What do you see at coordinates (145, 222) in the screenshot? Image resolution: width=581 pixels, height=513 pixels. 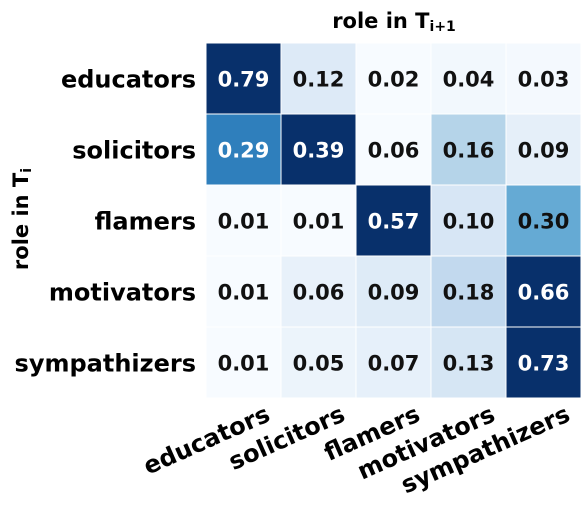 I see `row-label-flamers: flamers` at bounding box center [145, 222].